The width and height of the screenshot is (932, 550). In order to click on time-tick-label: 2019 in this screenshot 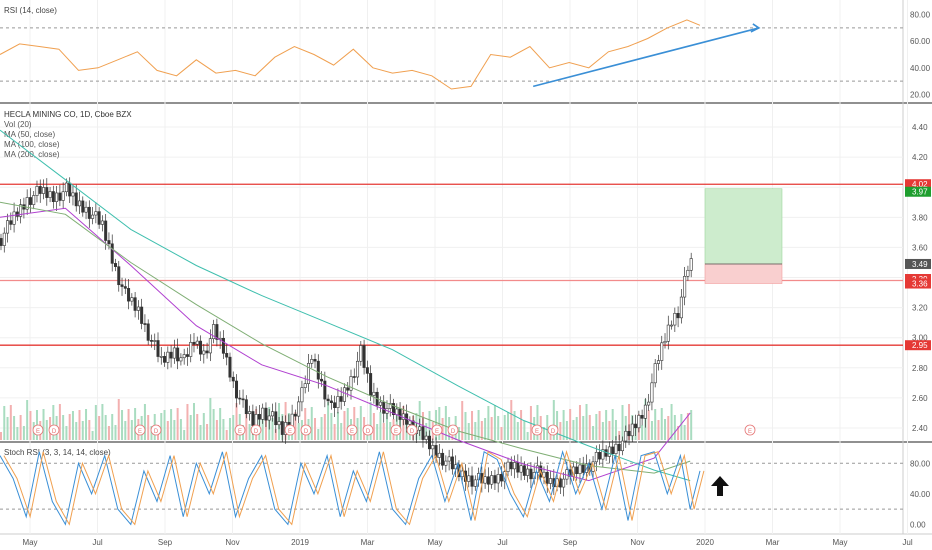, I will do `click(300, 542)`.